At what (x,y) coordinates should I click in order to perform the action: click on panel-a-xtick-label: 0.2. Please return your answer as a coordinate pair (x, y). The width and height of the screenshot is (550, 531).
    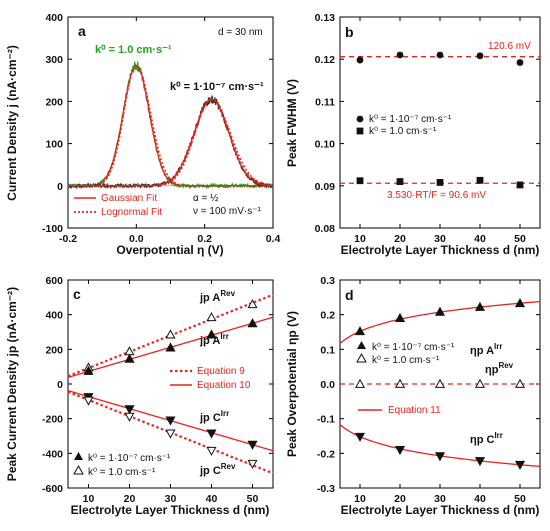
    Looking at the image, I should click on (204, 239).